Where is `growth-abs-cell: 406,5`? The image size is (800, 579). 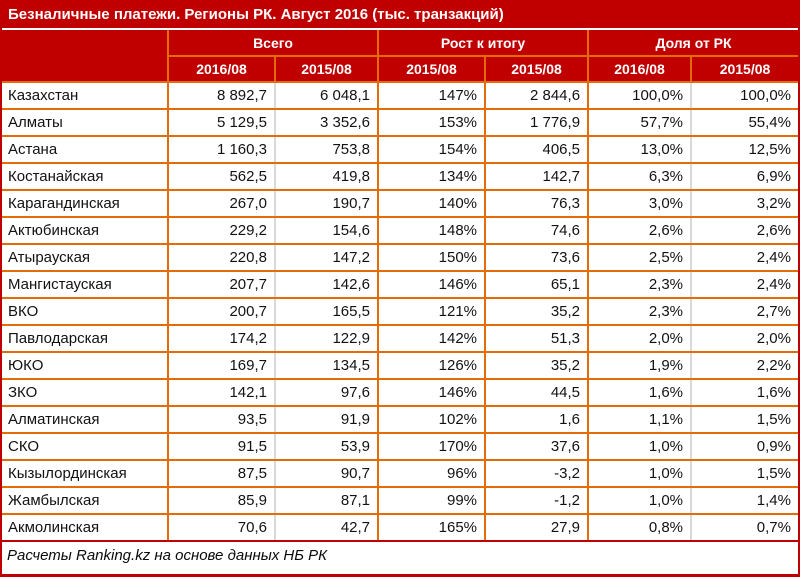
growth-abs-cell: 406,5 is located at coordinates (537, 150).